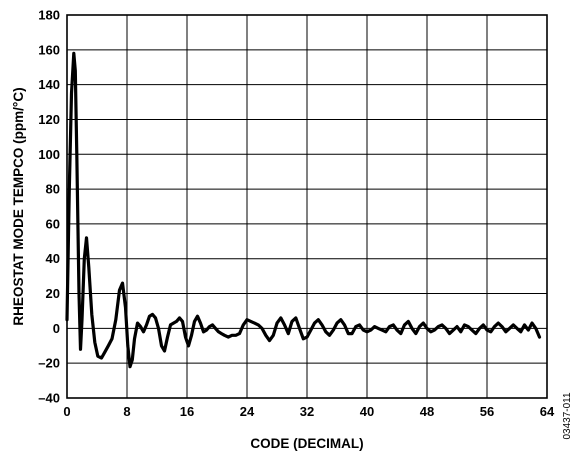  What do you see at coordinates (18, 206) in the screenshot?
I see `y-axis-title: RHEOSTAT MODE TEMPCO (ppm/°C)` at bounding box center [18, 206].